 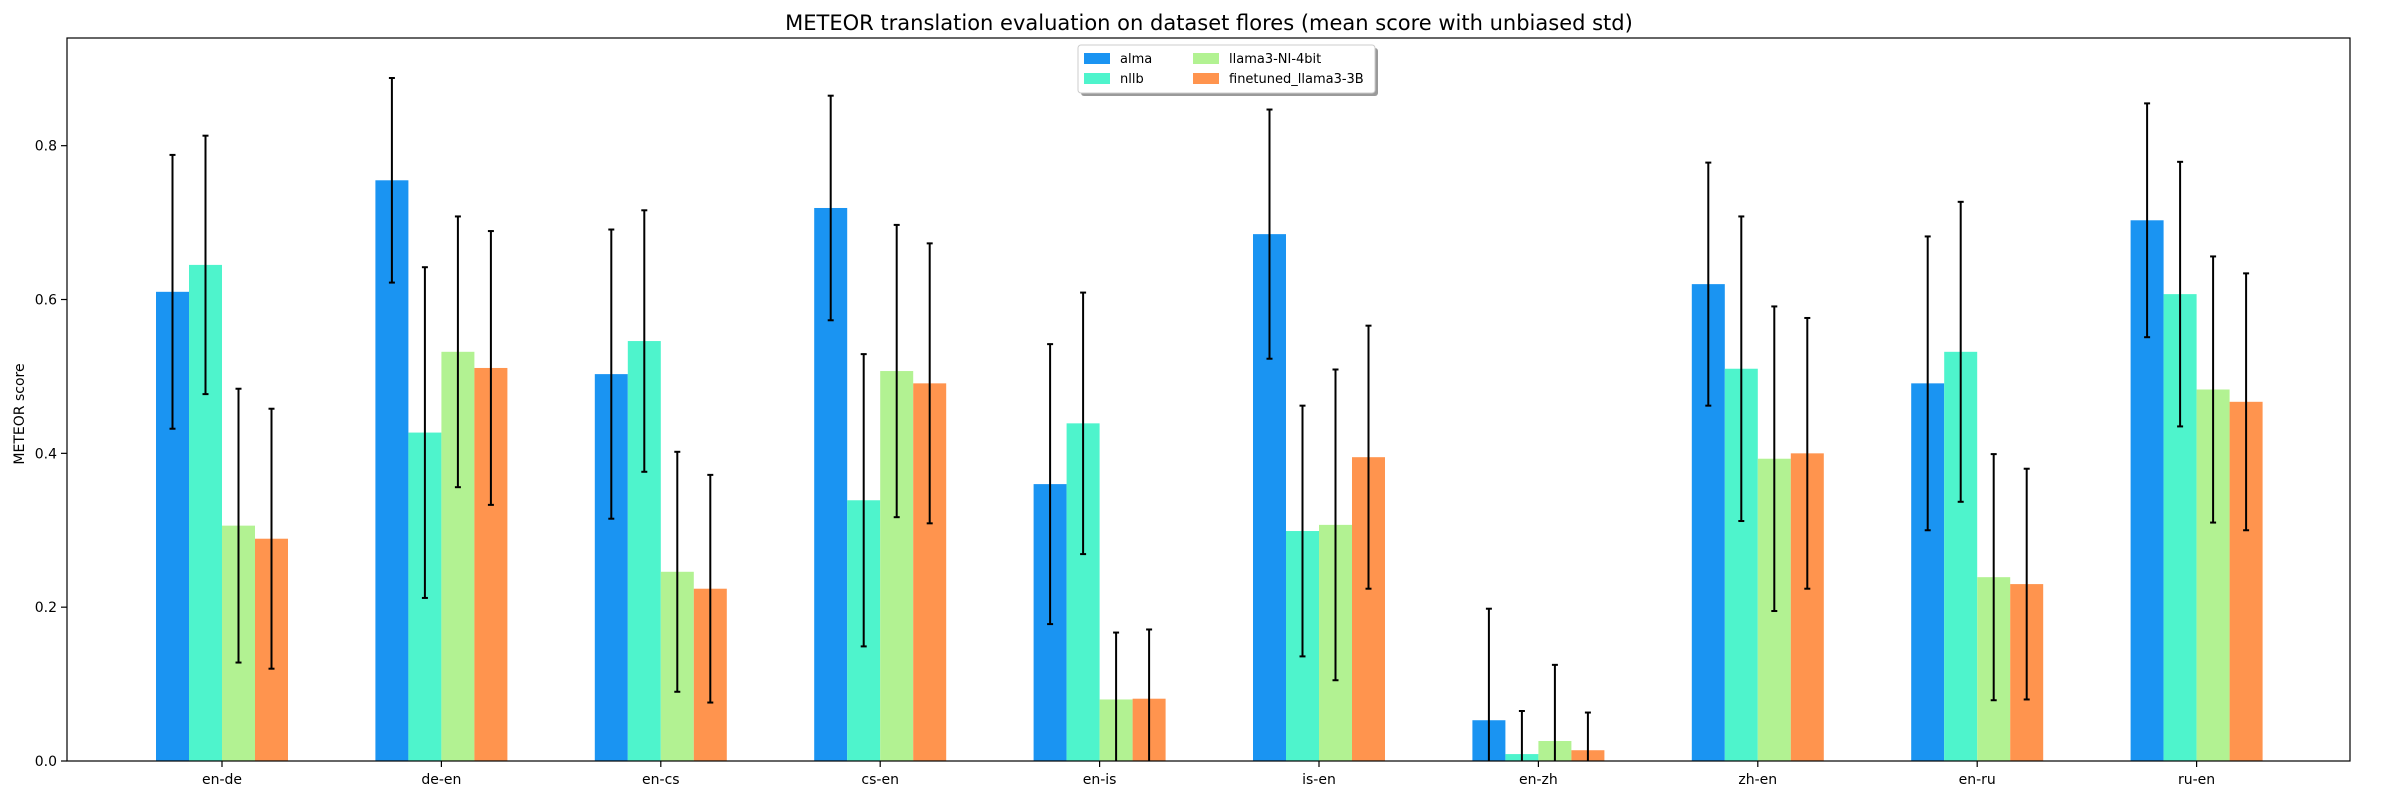 What do you see at coordinates (880, 780) in the screenshot?
I see `x-tick-label: cs-en` at bounding box center [880, 780].